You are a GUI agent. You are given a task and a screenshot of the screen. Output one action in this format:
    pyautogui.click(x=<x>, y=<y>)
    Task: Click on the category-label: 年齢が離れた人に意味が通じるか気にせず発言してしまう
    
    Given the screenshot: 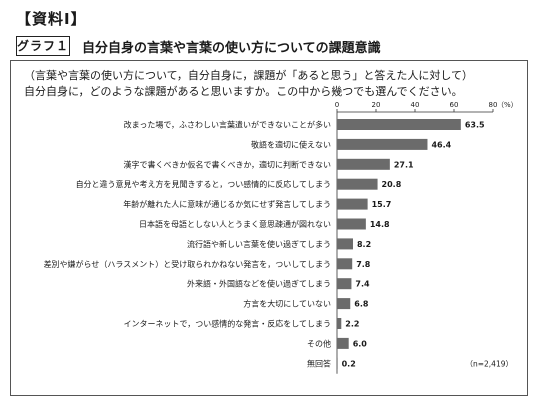 What is the action you would take?
    pyautogui.click(x=227, y=204)
    